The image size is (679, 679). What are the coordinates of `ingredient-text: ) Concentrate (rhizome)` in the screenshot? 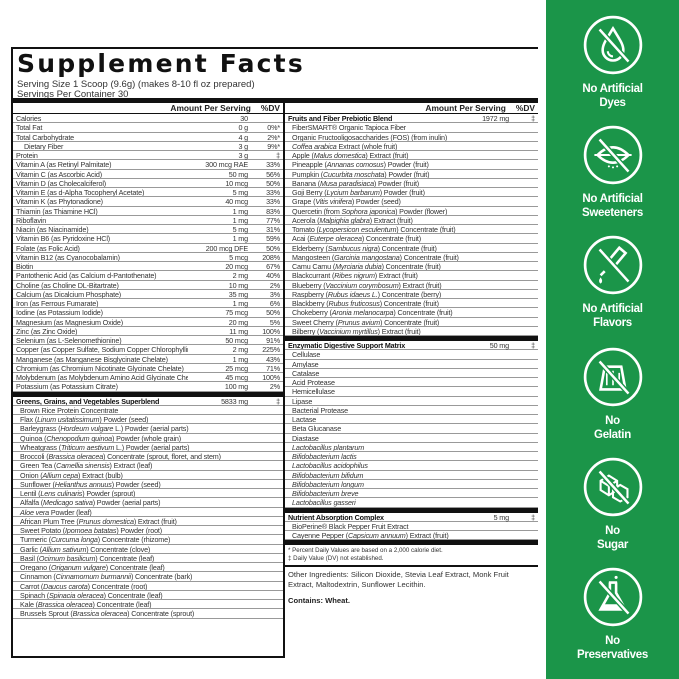 It's located at (134, 539).